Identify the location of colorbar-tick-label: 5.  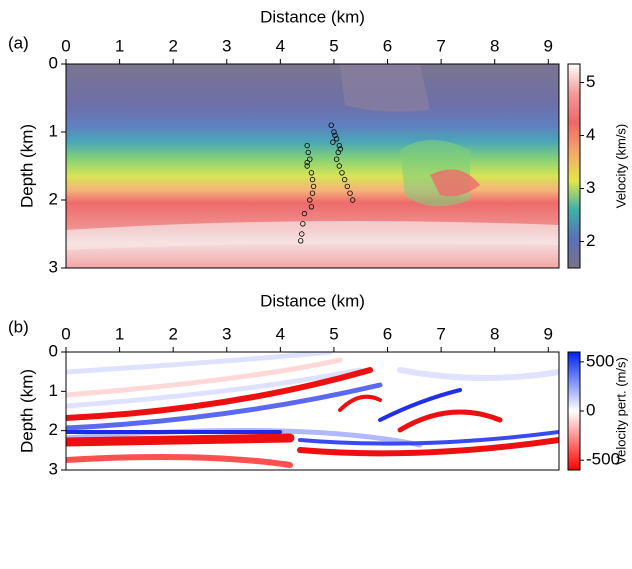
(590, 81).